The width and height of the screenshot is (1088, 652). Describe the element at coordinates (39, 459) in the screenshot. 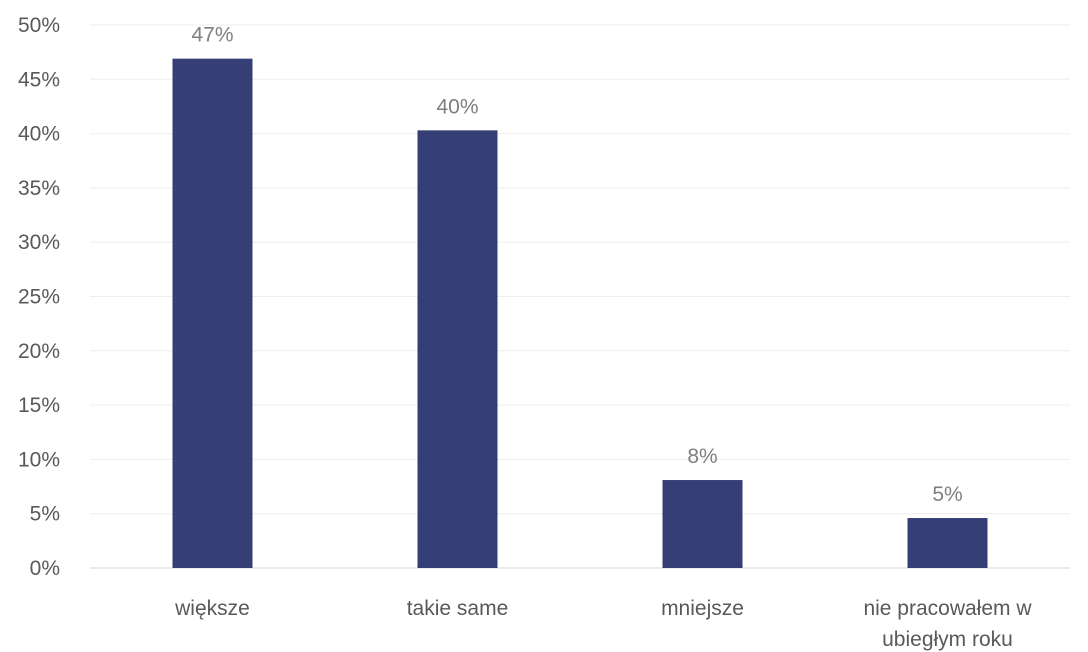

I see `y-tick-label: 10%` at that location.